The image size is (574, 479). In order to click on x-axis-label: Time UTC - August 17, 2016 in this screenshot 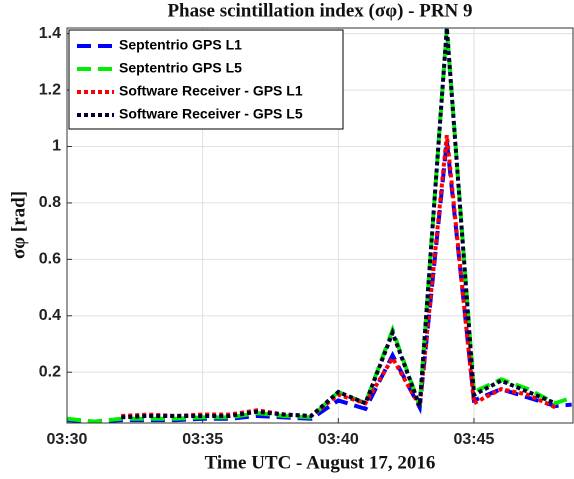, I will do `click(320, 462)`.